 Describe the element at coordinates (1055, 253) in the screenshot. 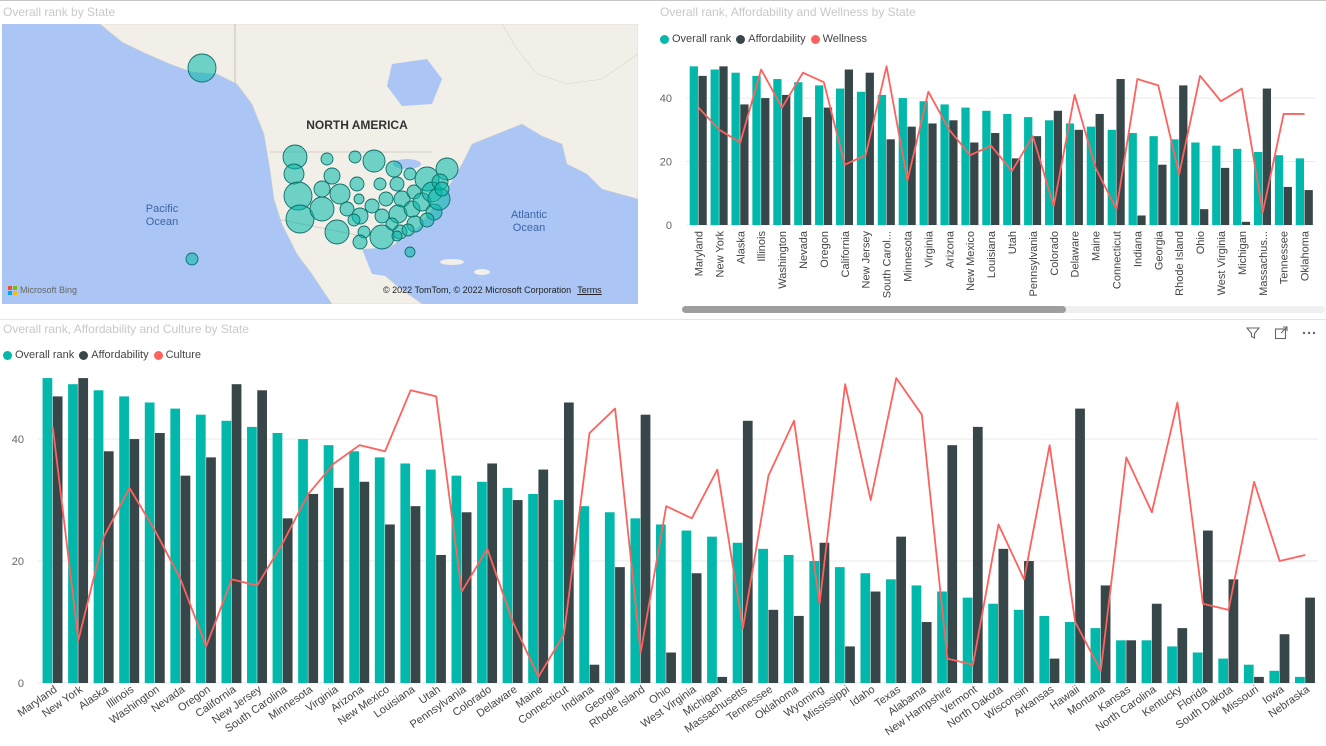

I see `x-tick-label: Colorado` at that location.